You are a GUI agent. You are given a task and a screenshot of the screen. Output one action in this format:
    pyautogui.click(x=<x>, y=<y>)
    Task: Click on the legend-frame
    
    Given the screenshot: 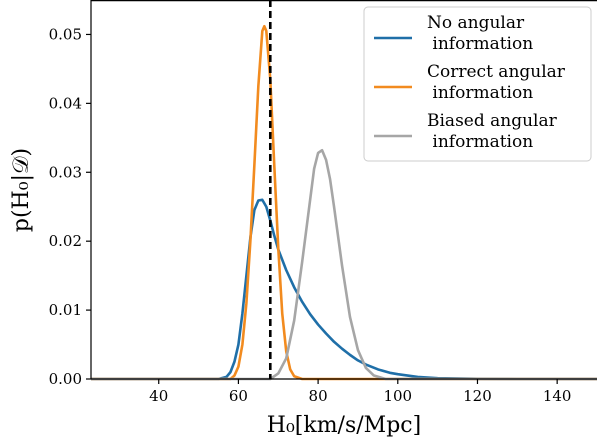 What is the action you would take?
    pyautogui.click(x=477, y=84)
    